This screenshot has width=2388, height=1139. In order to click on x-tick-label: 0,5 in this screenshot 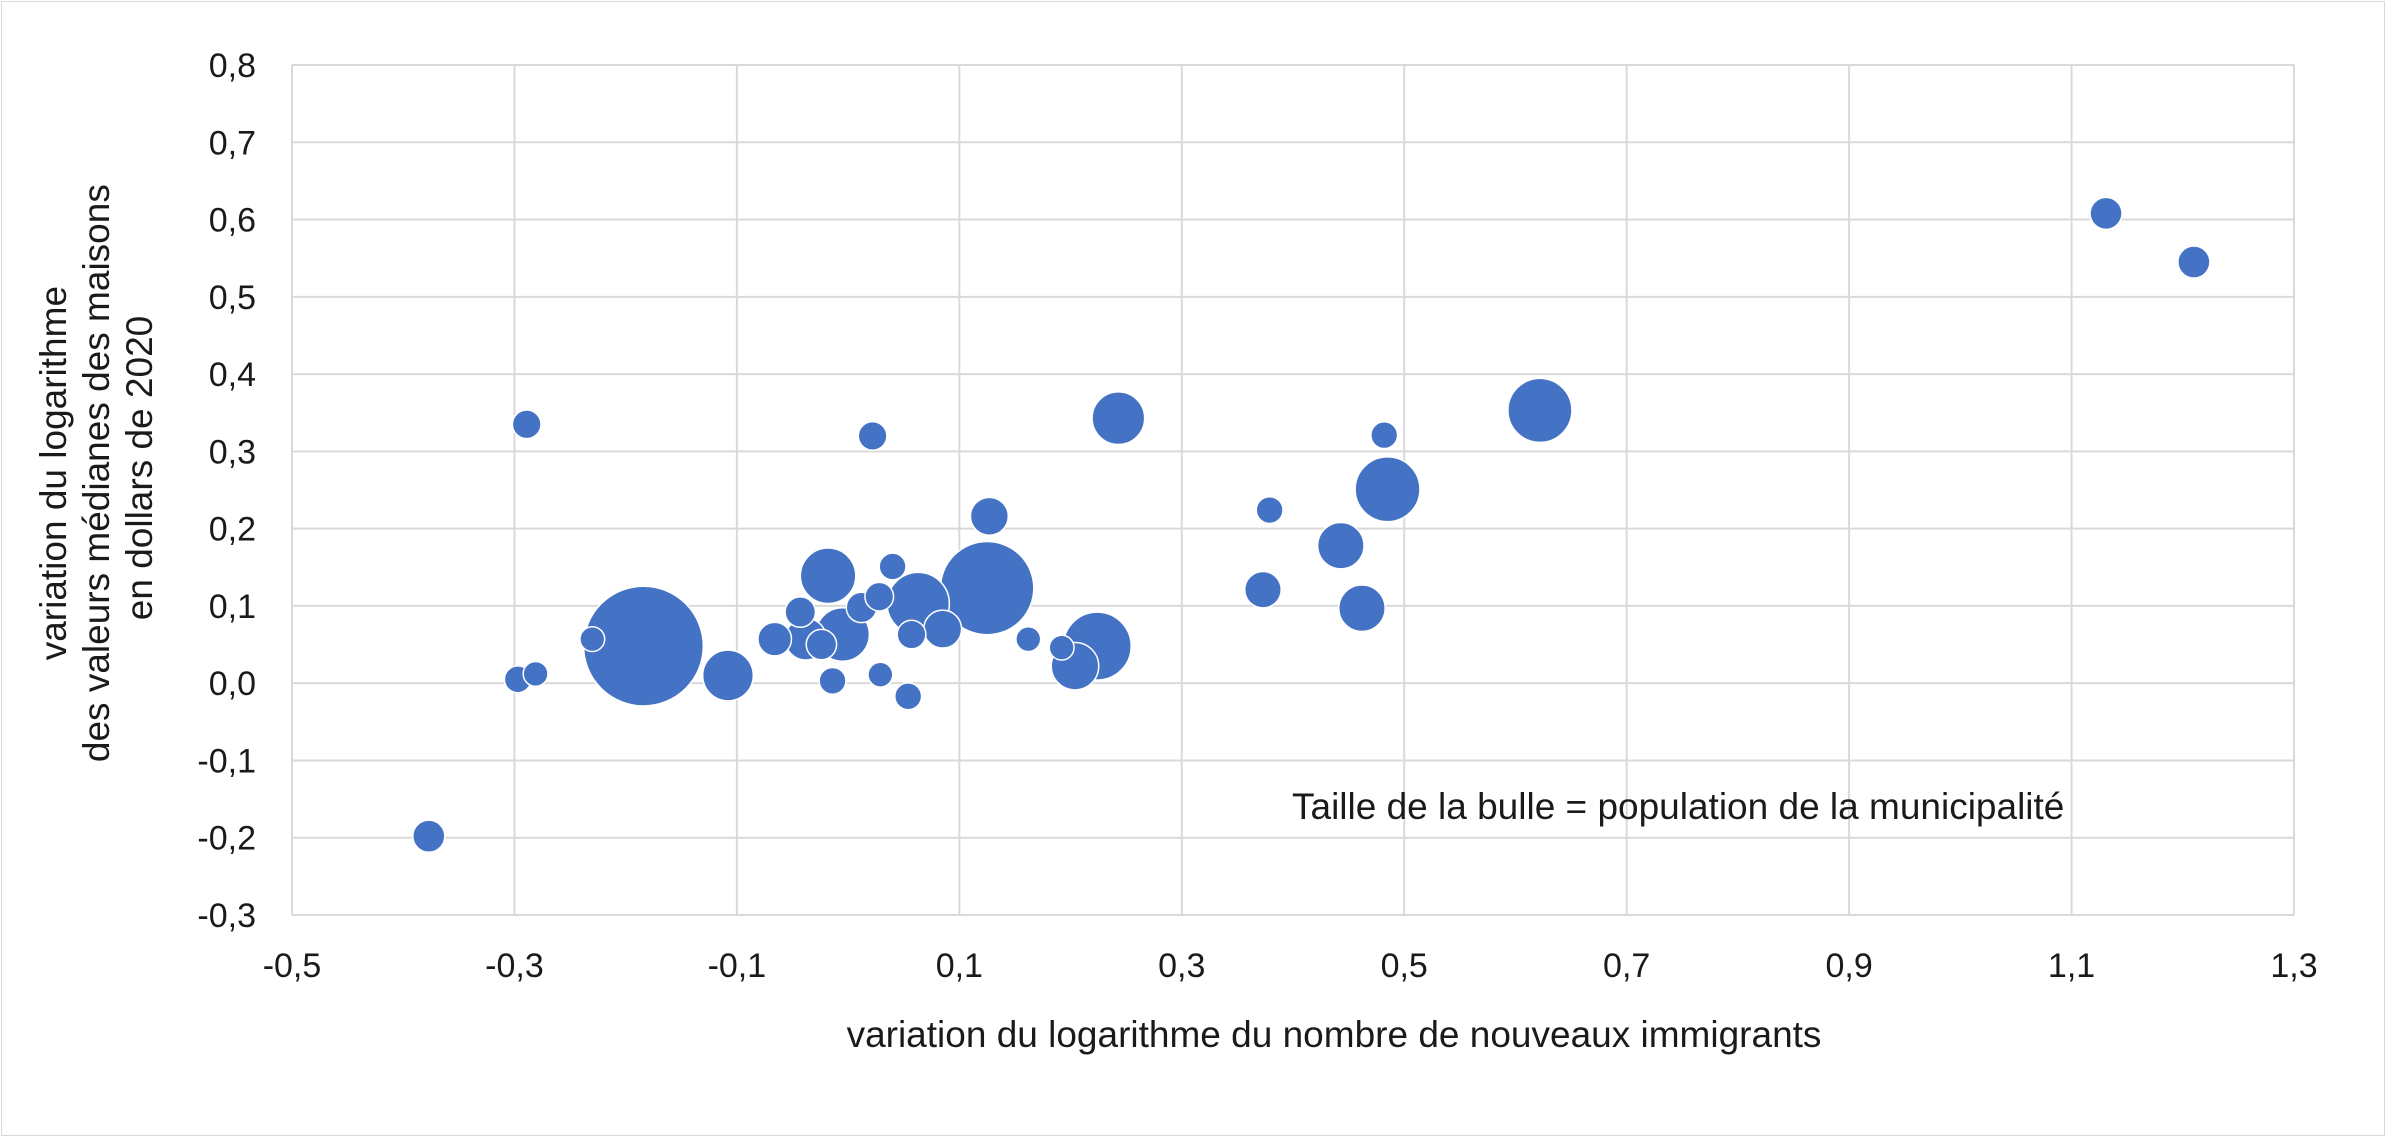, I will do `click(1404, 966)`.